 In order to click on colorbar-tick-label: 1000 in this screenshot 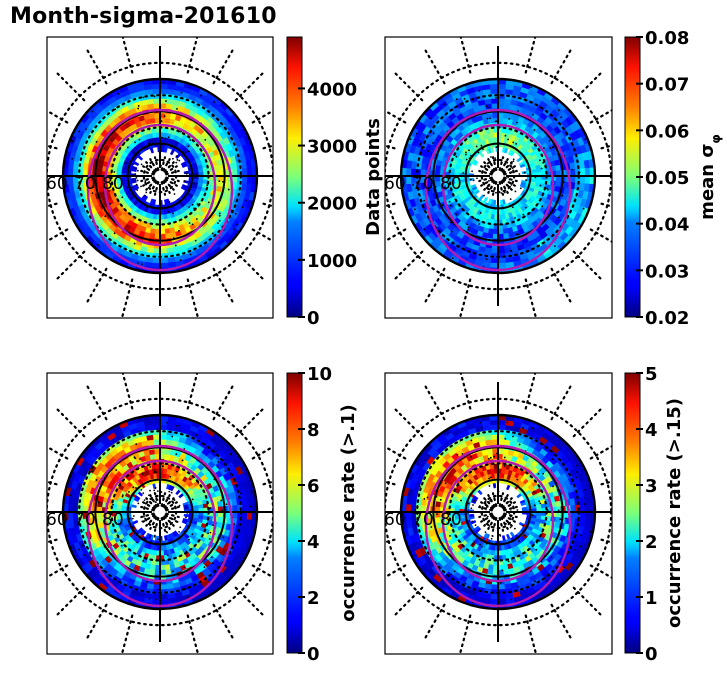, I will do `click(332, 261)`.